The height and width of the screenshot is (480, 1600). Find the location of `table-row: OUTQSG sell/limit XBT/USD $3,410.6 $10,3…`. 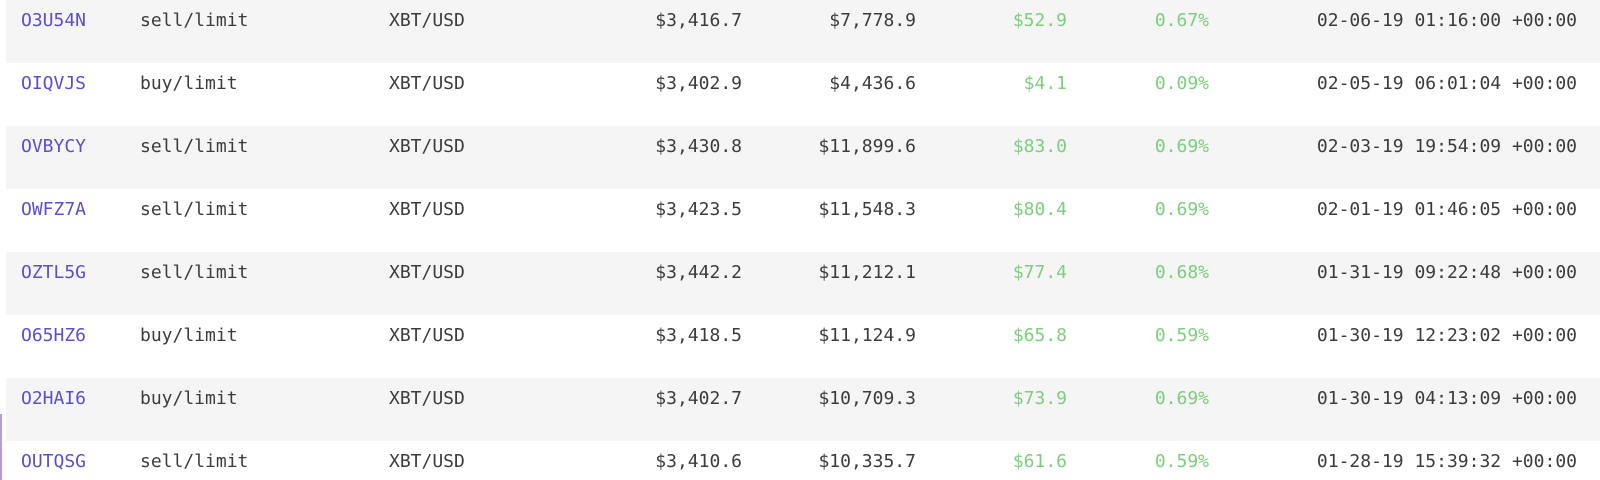

table-row: OUTQSG sell/limit XBT/USD $3,410.6 $10,3… is located at coordinates (803, 460).